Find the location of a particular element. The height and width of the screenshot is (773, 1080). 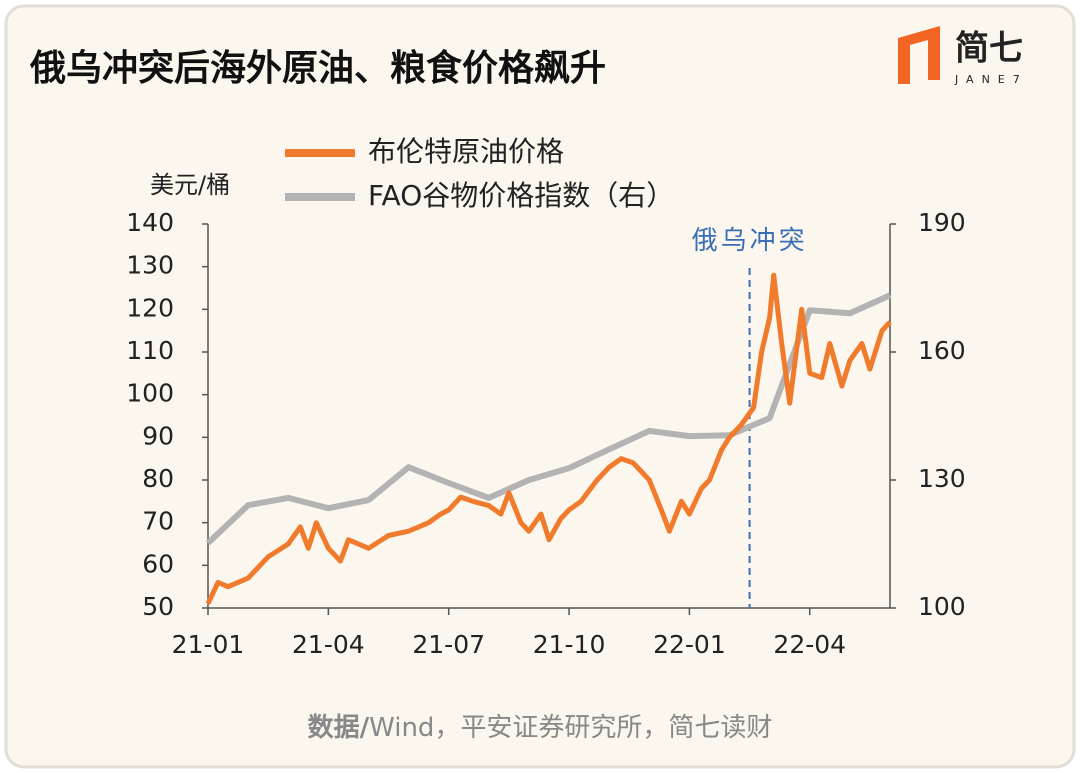

y-tick-label: 110 is located at coordinates (150, 350).